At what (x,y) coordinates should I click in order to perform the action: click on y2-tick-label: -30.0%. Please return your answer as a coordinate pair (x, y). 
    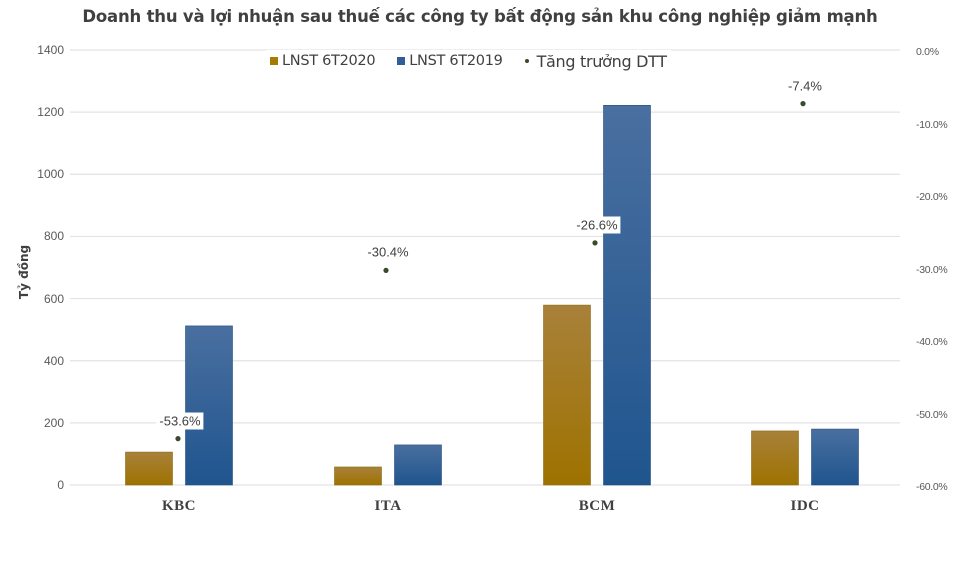
    Looking at the image, I should click on (932, 269).